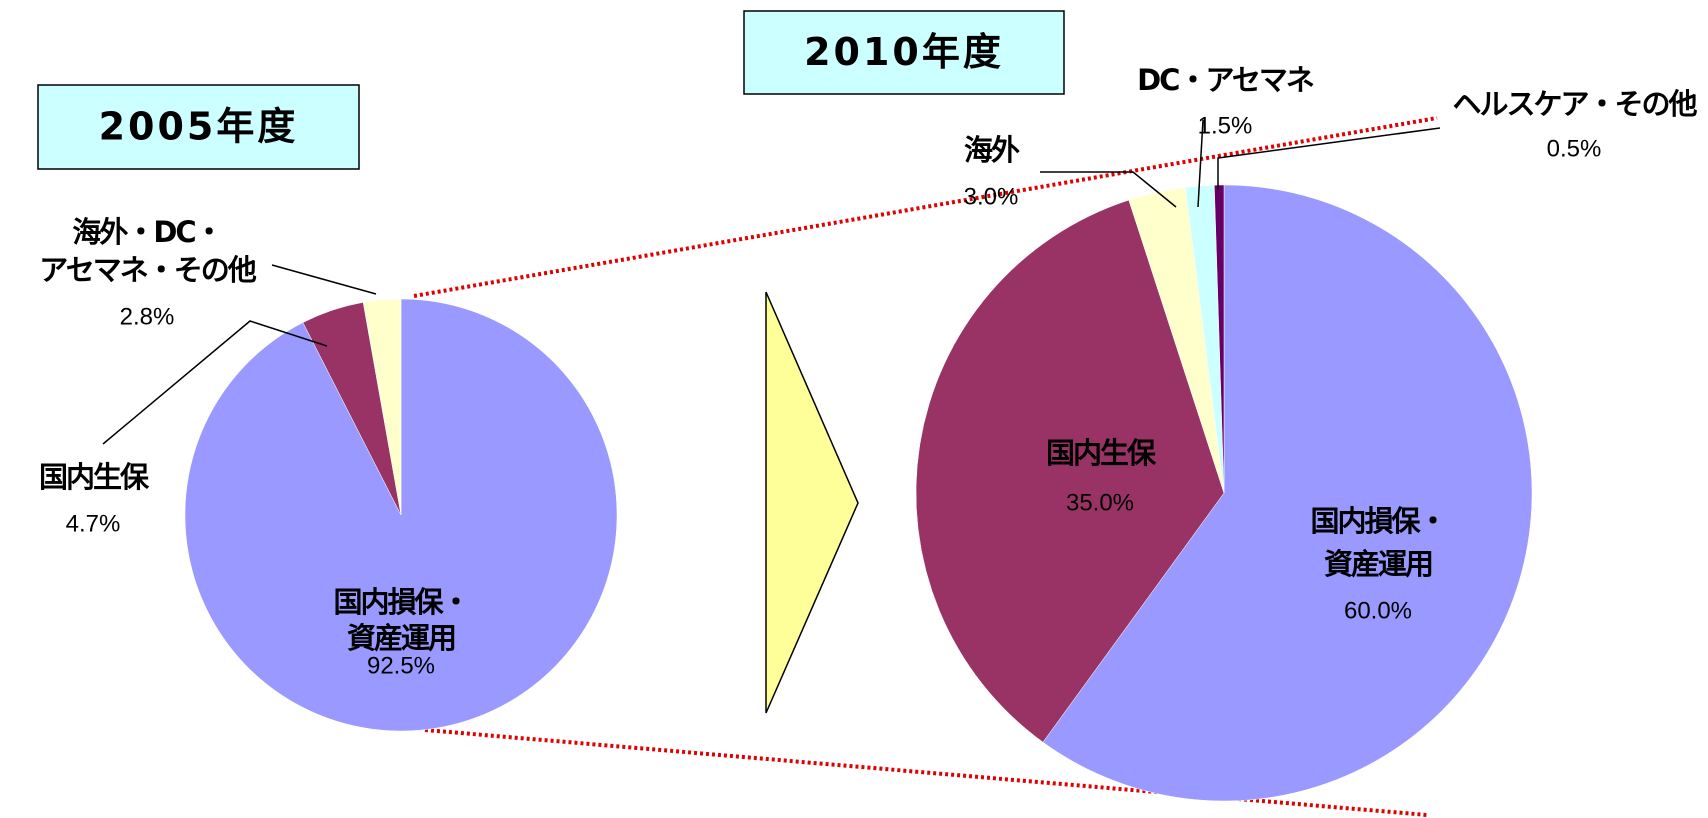 Image resolution: width=1708 pixels, height=818 pixels. I want to click on value-label: 60.0%, so click(1378, 610).